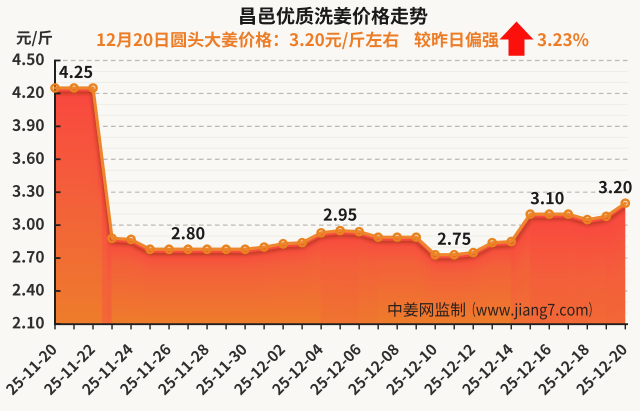  What do you see at coordinates (34, 38) in the screenshot?
I see `y-axis-unit-label` at bounding box center [34, 38].